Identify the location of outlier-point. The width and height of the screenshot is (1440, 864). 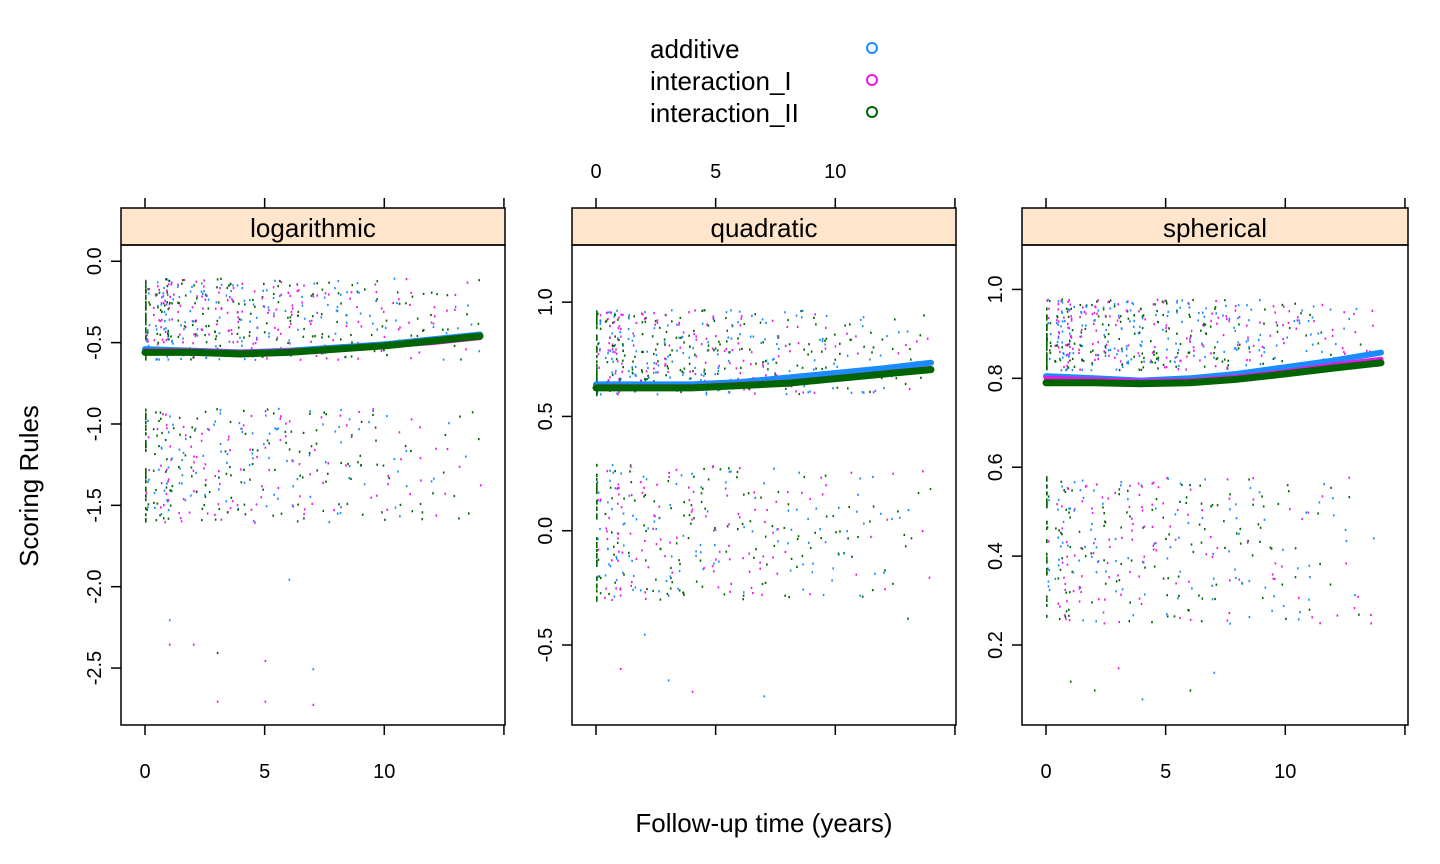
(620, 669).